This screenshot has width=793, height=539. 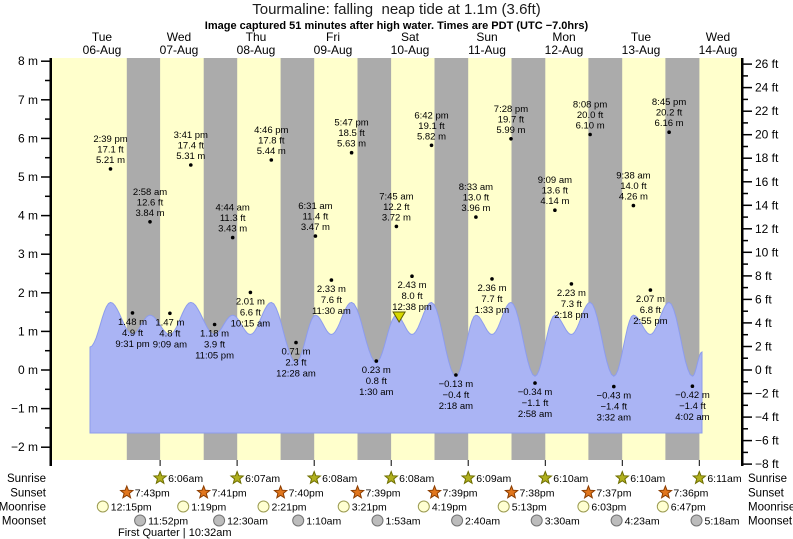 What do you see at coordinates (102, 50) in the screenshot?
I see `svg-text: 06-Aug` at bounding box center [102, 50].